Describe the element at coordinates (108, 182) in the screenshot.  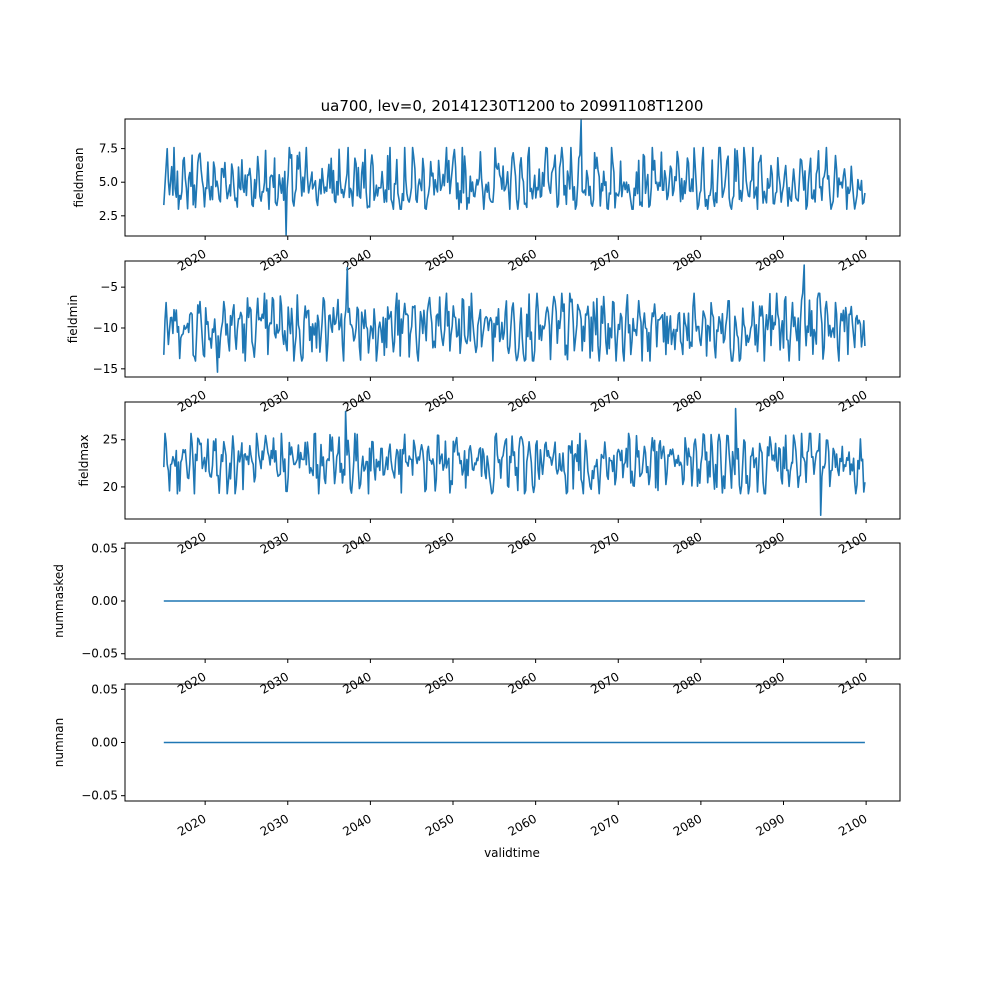
I see `y-tick-label: 5.0` at that location.